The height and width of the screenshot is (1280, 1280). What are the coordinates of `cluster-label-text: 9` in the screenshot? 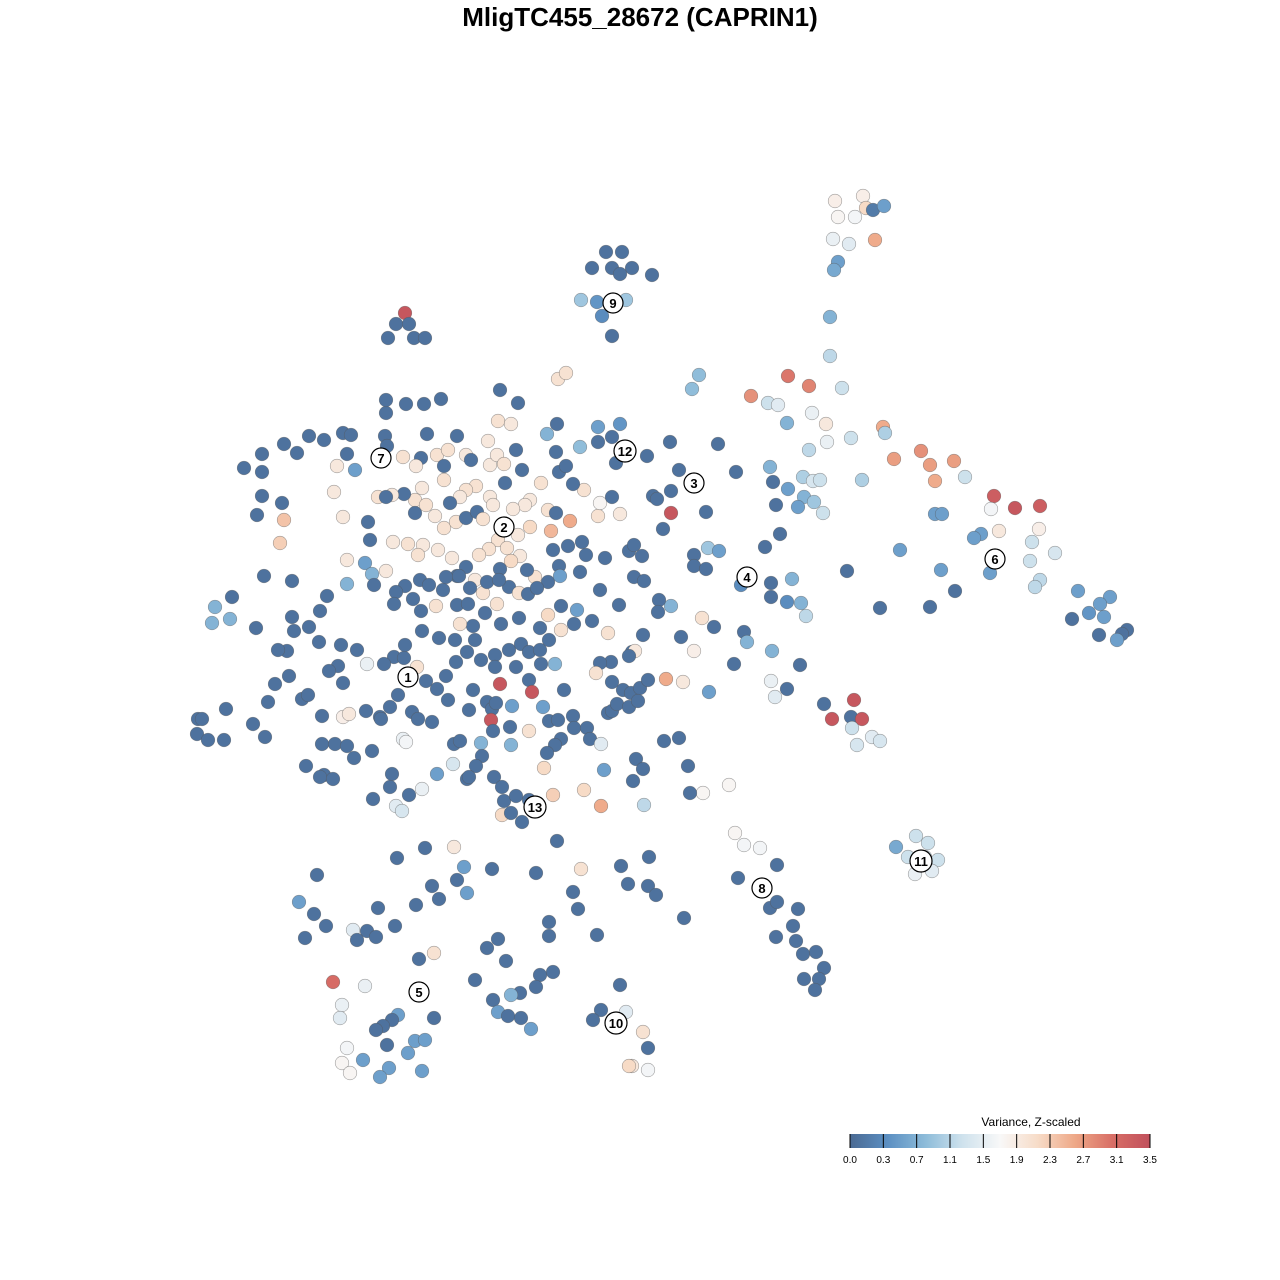 It's located at (612, 303).